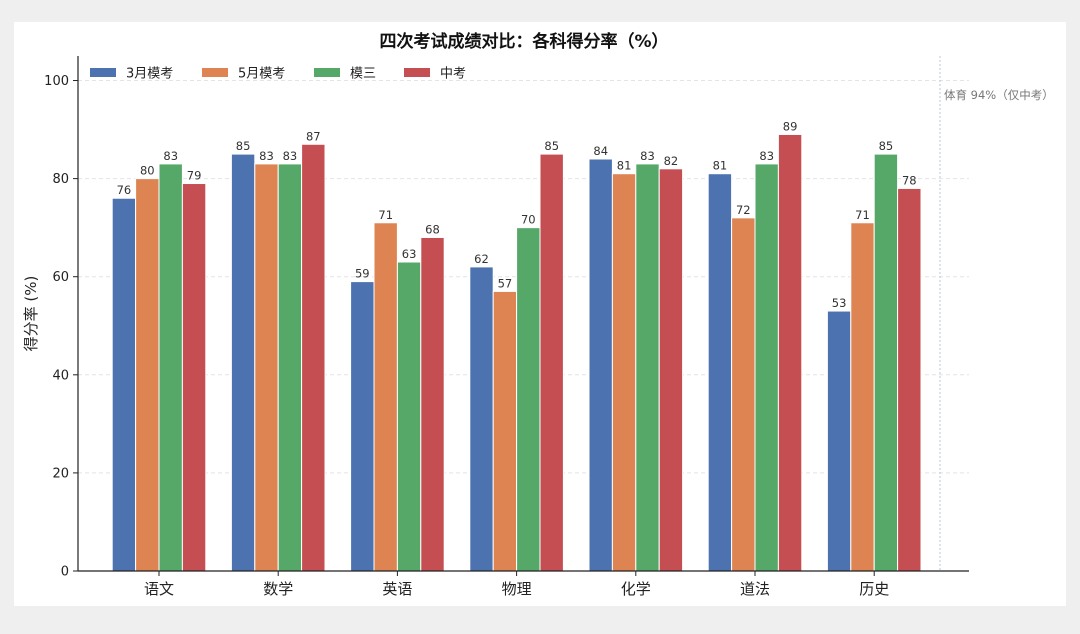 The width and height of the screenshot is (1080, 634). What do you see at coordinates (874, 589) in the screenshot?
I see `x-tick-label: 历史` at bounding box center [874, 589].